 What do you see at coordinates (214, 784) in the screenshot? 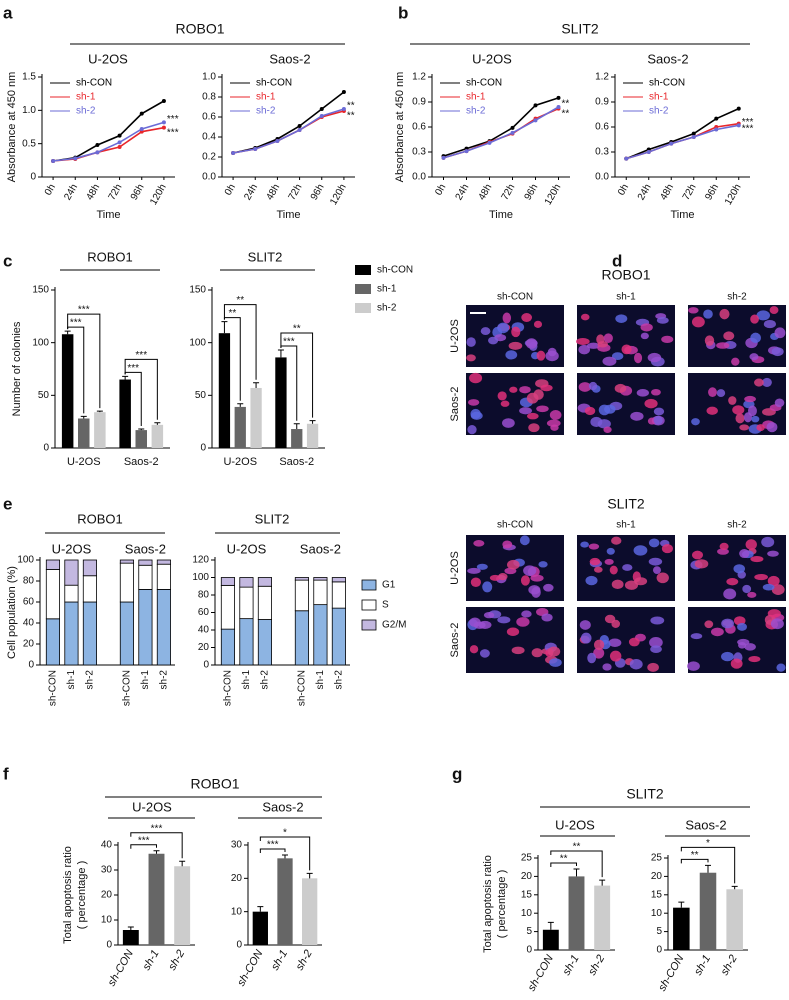
I see `panel-header: ROBO1` at bounding box center [214, 784].